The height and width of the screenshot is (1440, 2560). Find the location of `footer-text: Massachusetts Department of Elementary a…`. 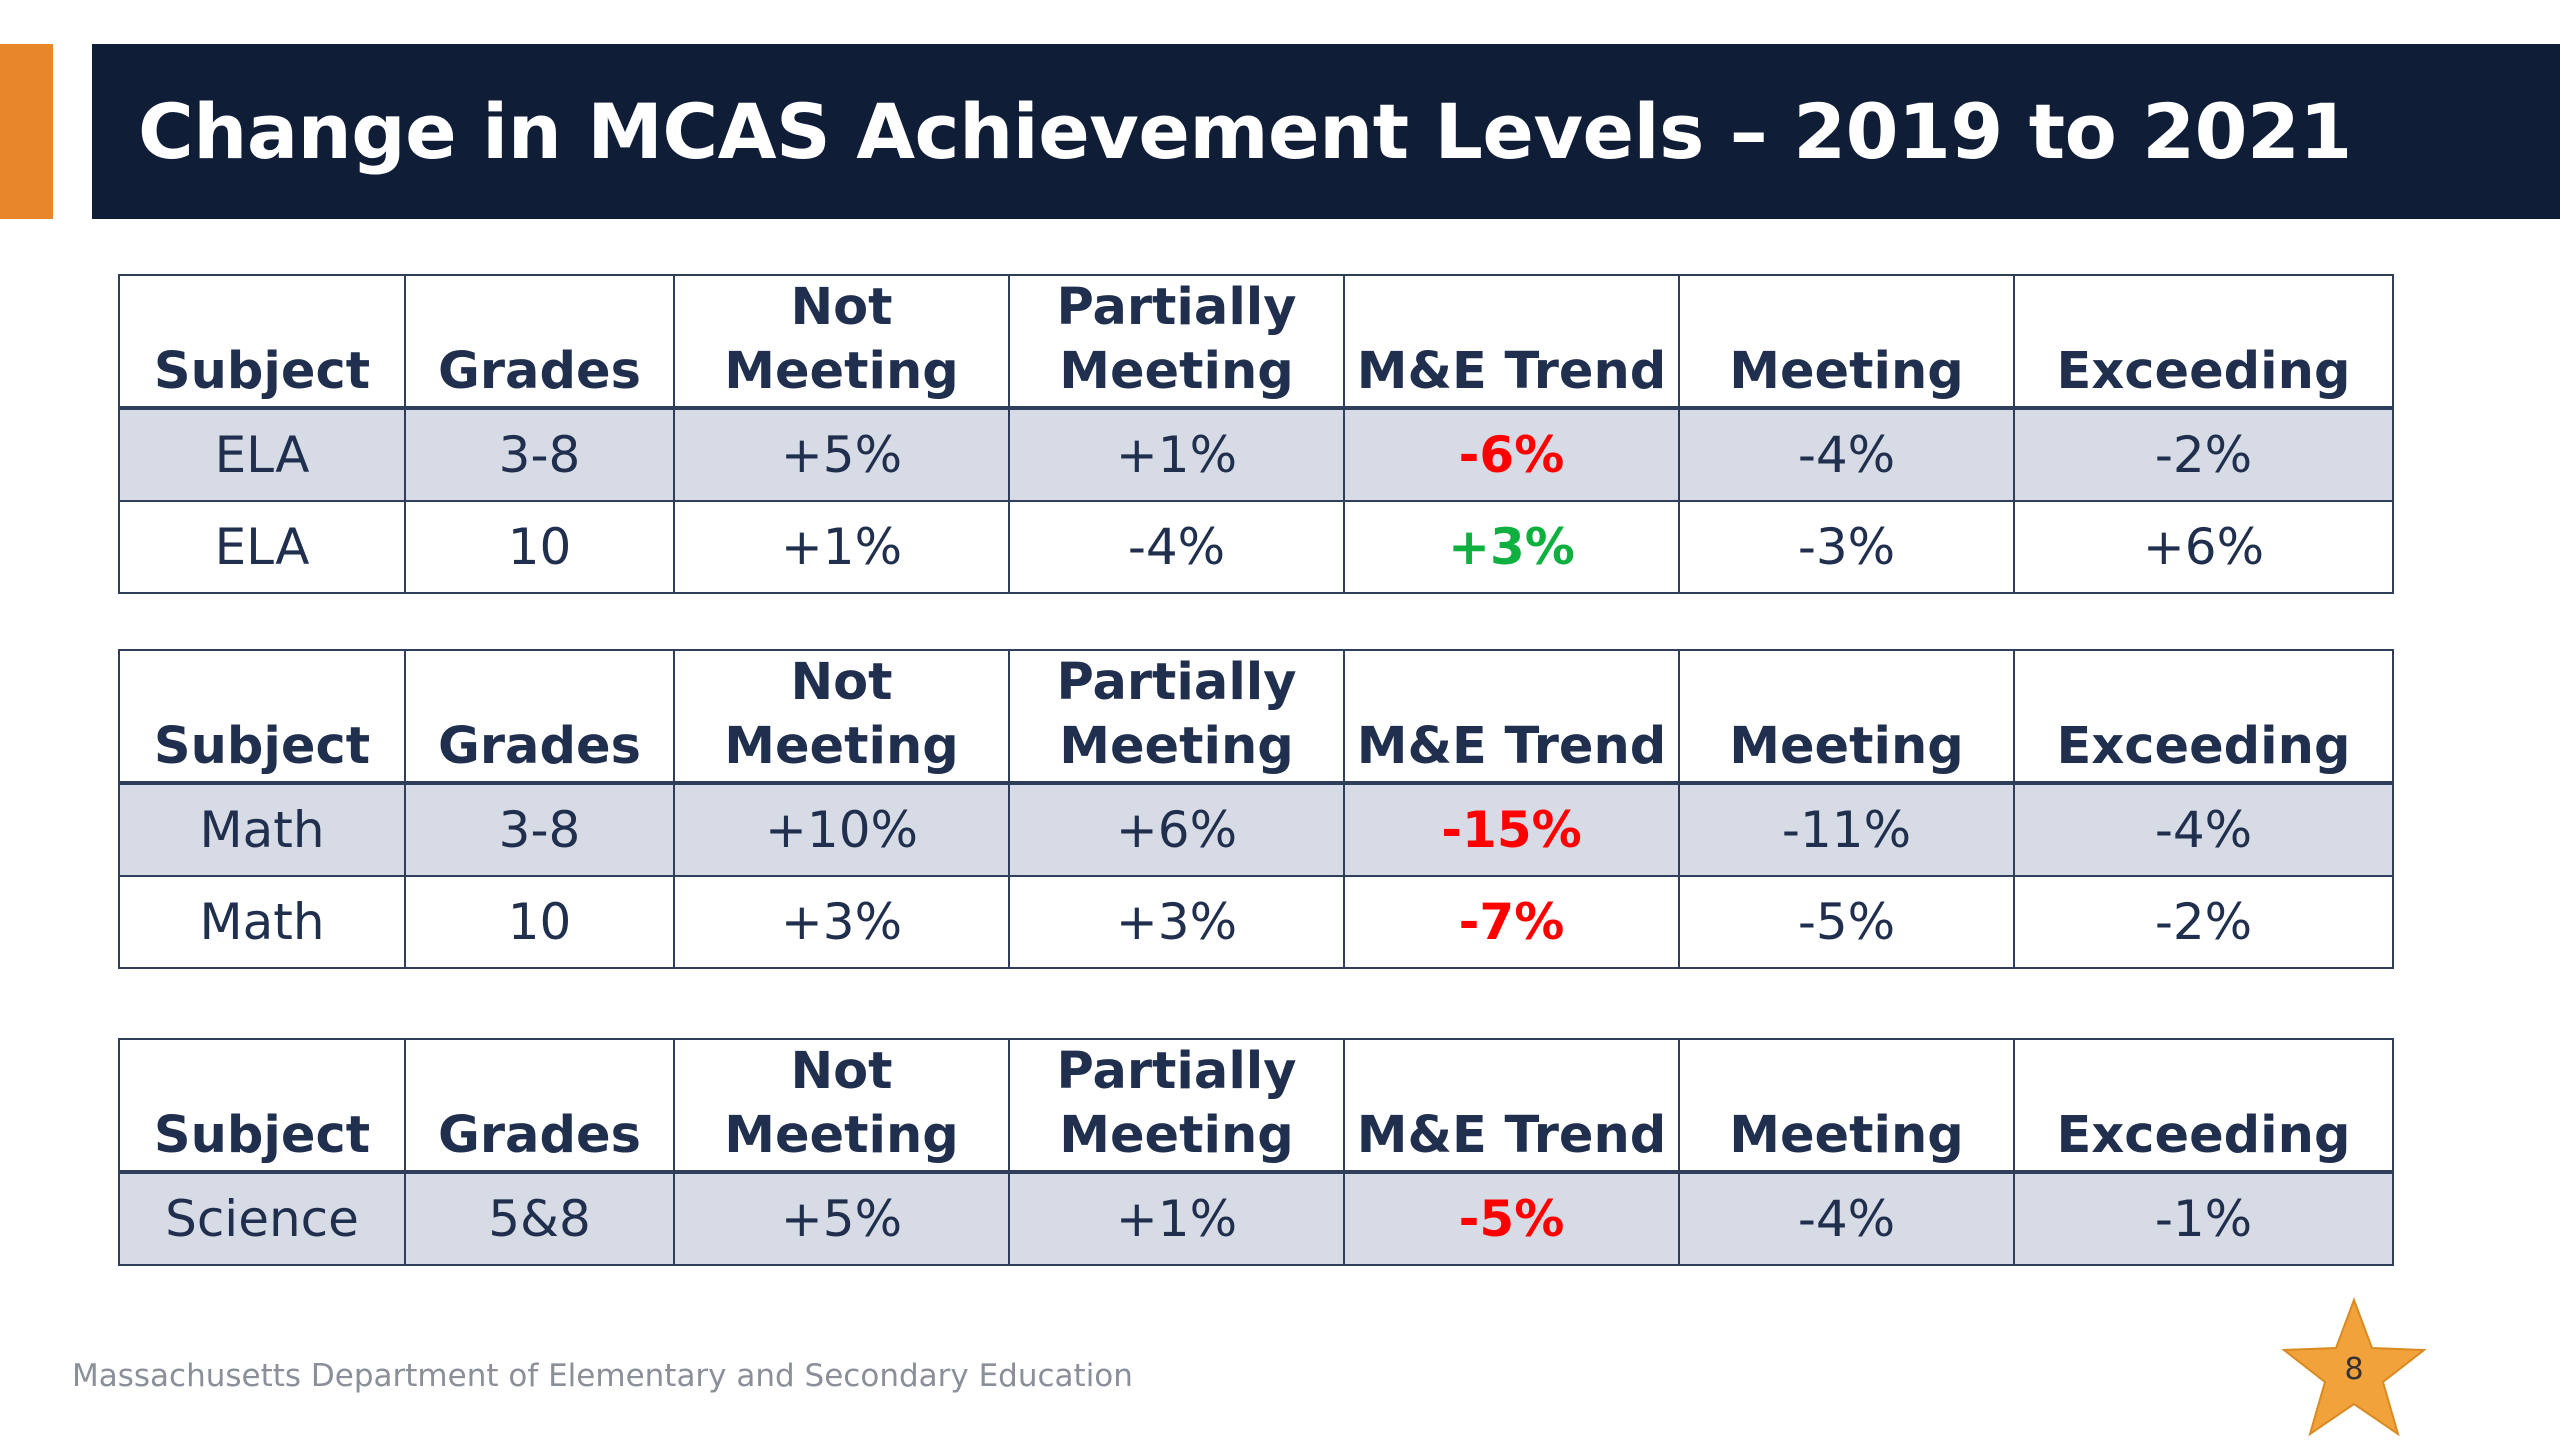

footer-text: Massachusetts Department of Elementary a… is located at coordinates (602, 1376).